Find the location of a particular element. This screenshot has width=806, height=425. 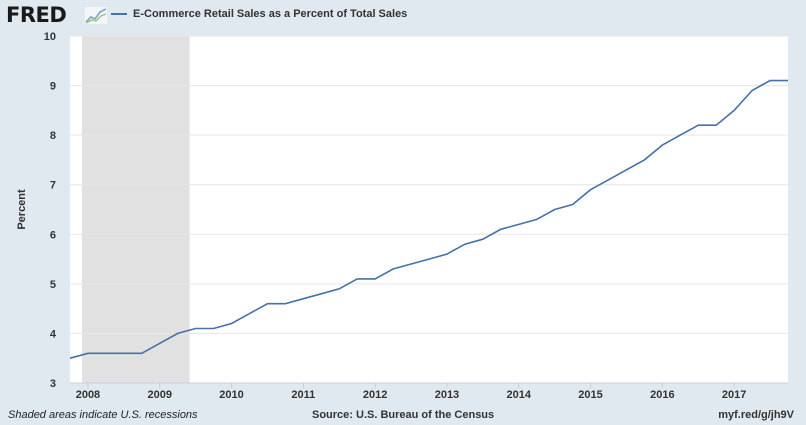

legend-swatch is located at coordinates (119, 14).